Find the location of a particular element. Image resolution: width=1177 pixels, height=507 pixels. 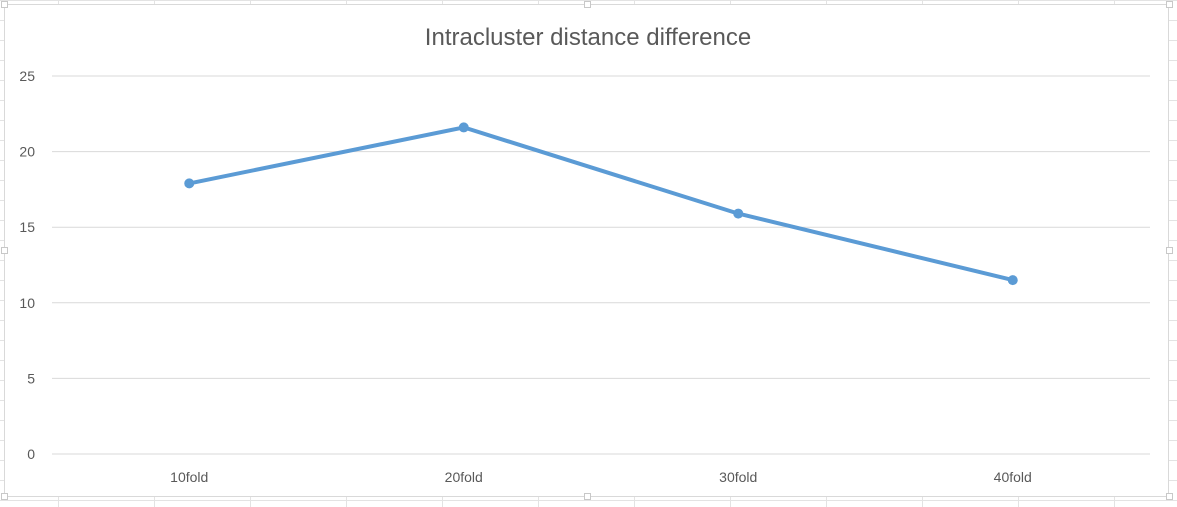

resize-handle-top-right is located at coordinates (1169, 4).